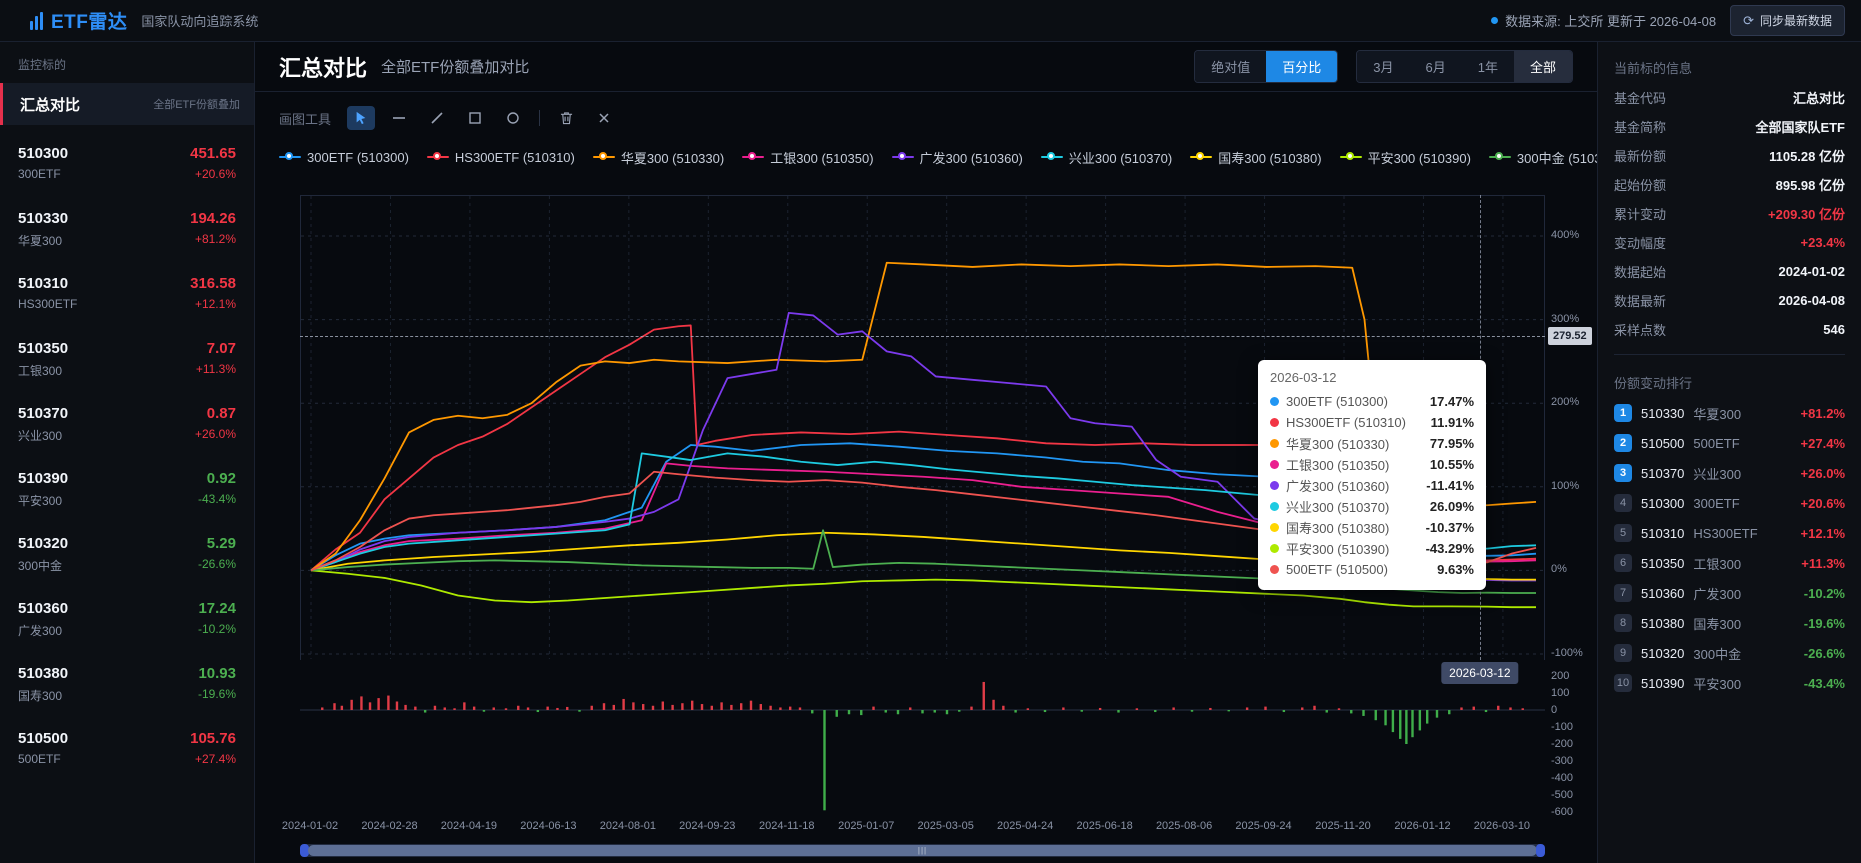 The image size is (1861, 863). Describe the element at coordinates (361, 118) in the screenshot. I see `cursor-tool-button` at that location.